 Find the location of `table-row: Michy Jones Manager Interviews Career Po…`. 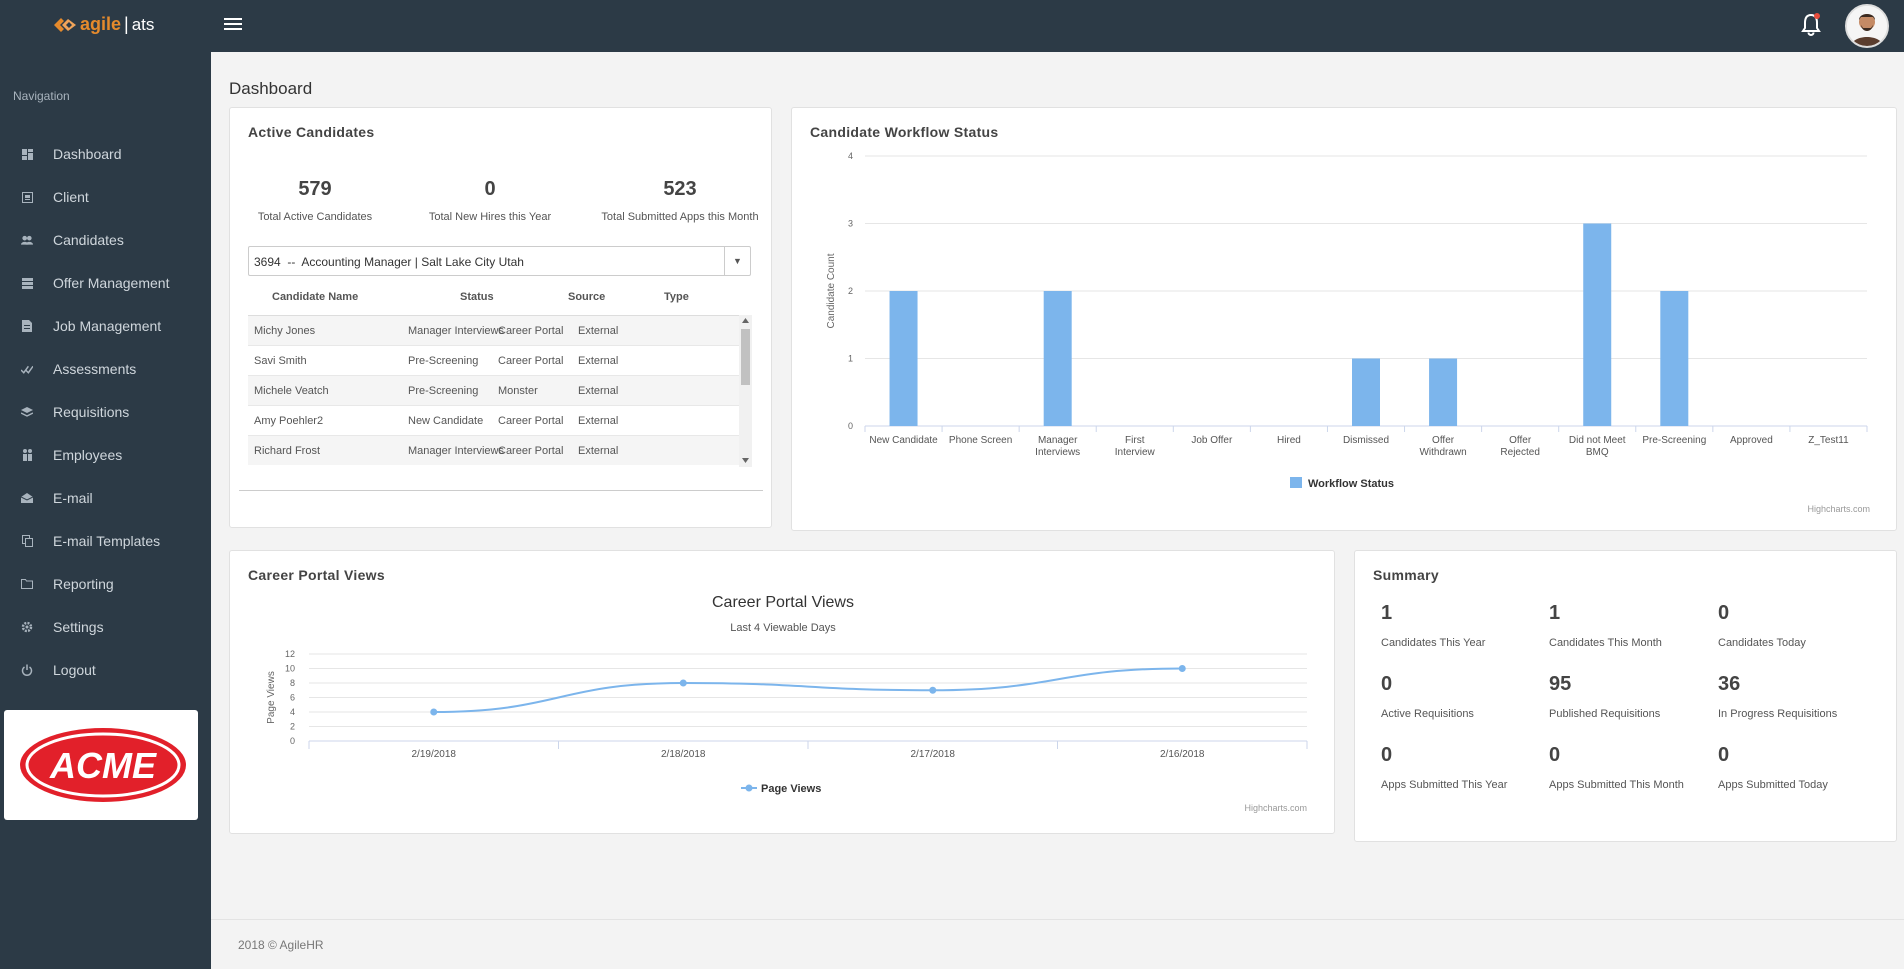

table-row: Michy Jones Manager Interviews Career Po… is located at coordinates (493, 331).